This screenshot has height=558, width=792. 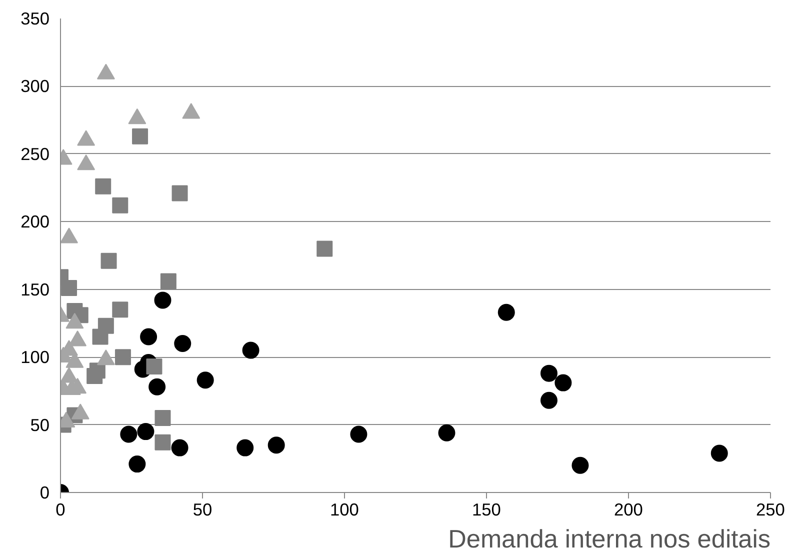 What do you see at coordinates (344, 510) in the screenshot?
I see `x-tick-label: 100` at bounding box center [344, 510].